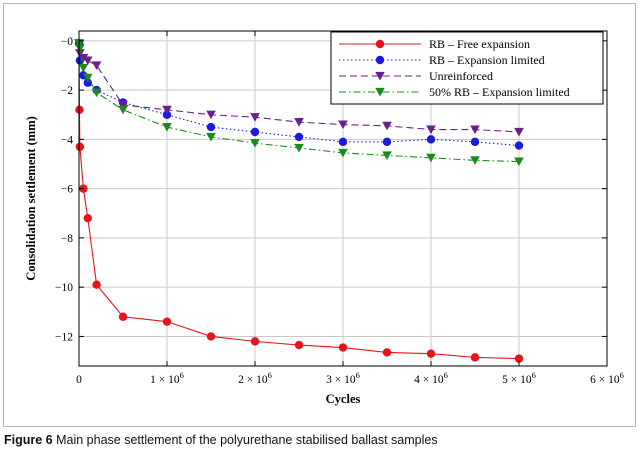 The image size is (641, 461). I want to click on y-tick-label: −10, so click(64, 288).